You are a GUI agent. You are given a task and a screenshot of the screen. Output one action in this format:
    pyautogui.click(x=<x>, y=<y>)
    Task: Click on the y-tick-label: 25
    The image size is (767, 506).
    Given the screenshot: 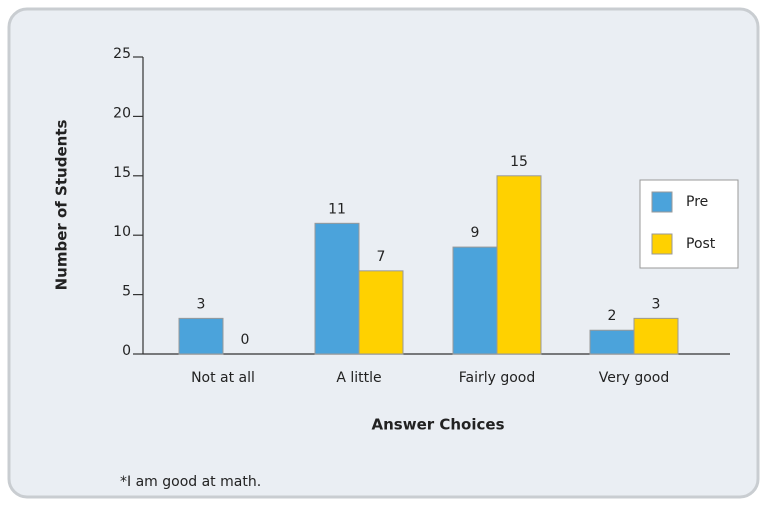 What is the action you would take?
    pyautogui.click(x=122, y=54)
    